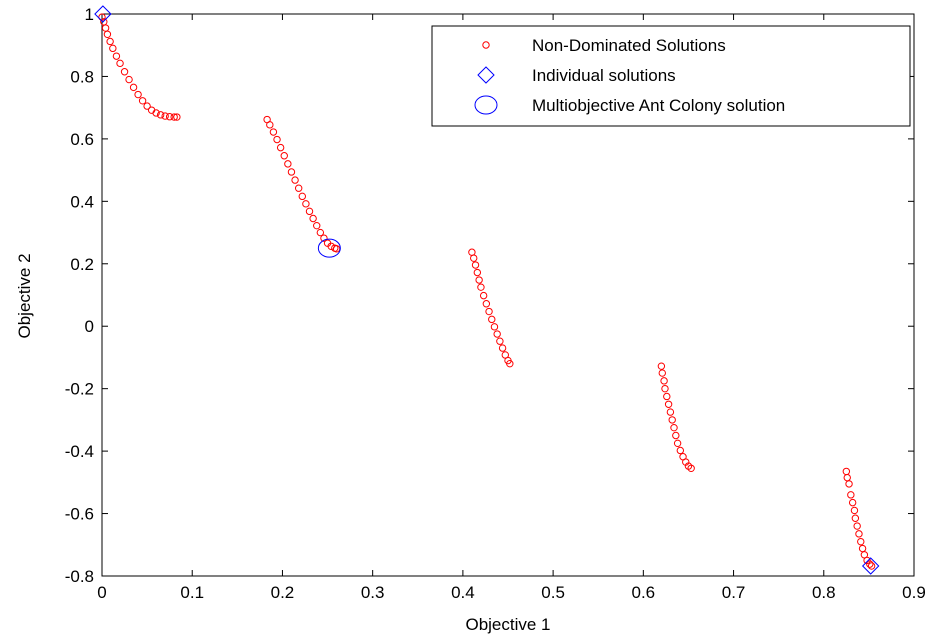 The image size is (946, 640). I want to click on y-tick-label: 0.4, so click(82, 201).